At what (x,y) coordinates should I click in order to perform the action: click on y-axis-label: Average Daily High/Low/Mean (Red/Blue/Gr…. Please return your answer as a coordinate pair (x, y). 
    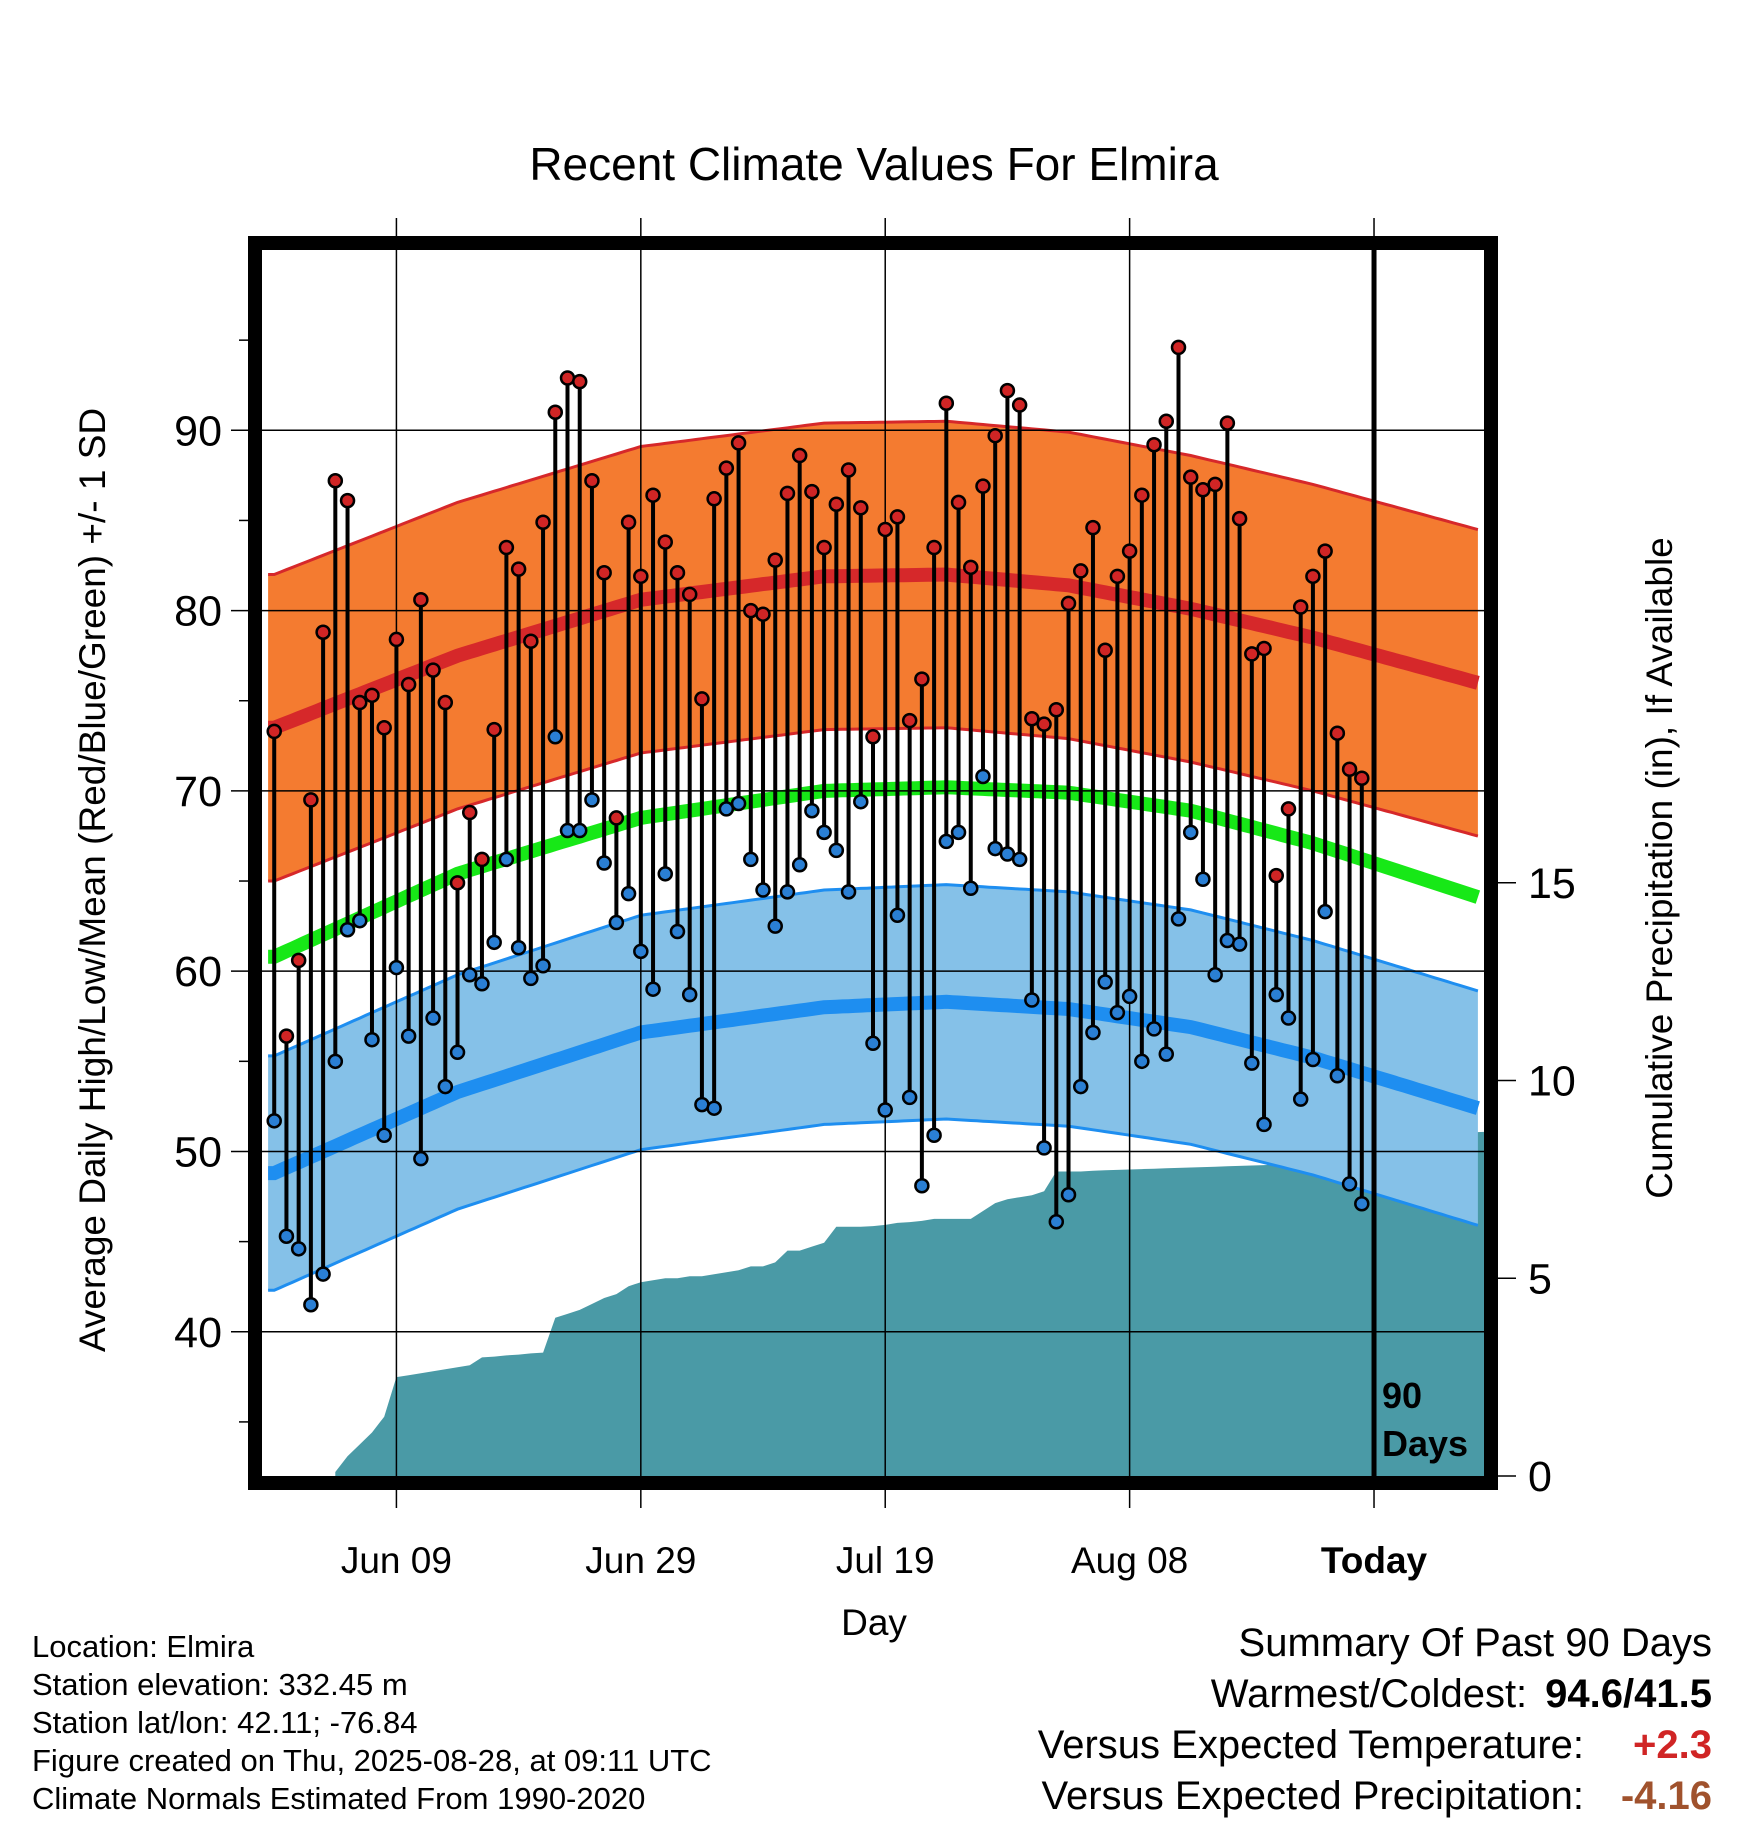
    Looking at the image, I should click on (92, 880).